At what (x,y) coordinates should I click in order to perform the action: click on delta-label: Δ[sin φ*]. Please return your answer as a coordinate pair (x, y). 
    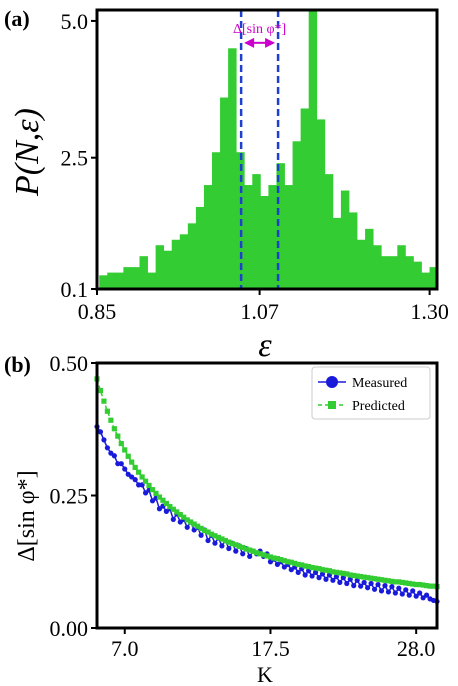
    Looking at the image, I should click on (259, 29).